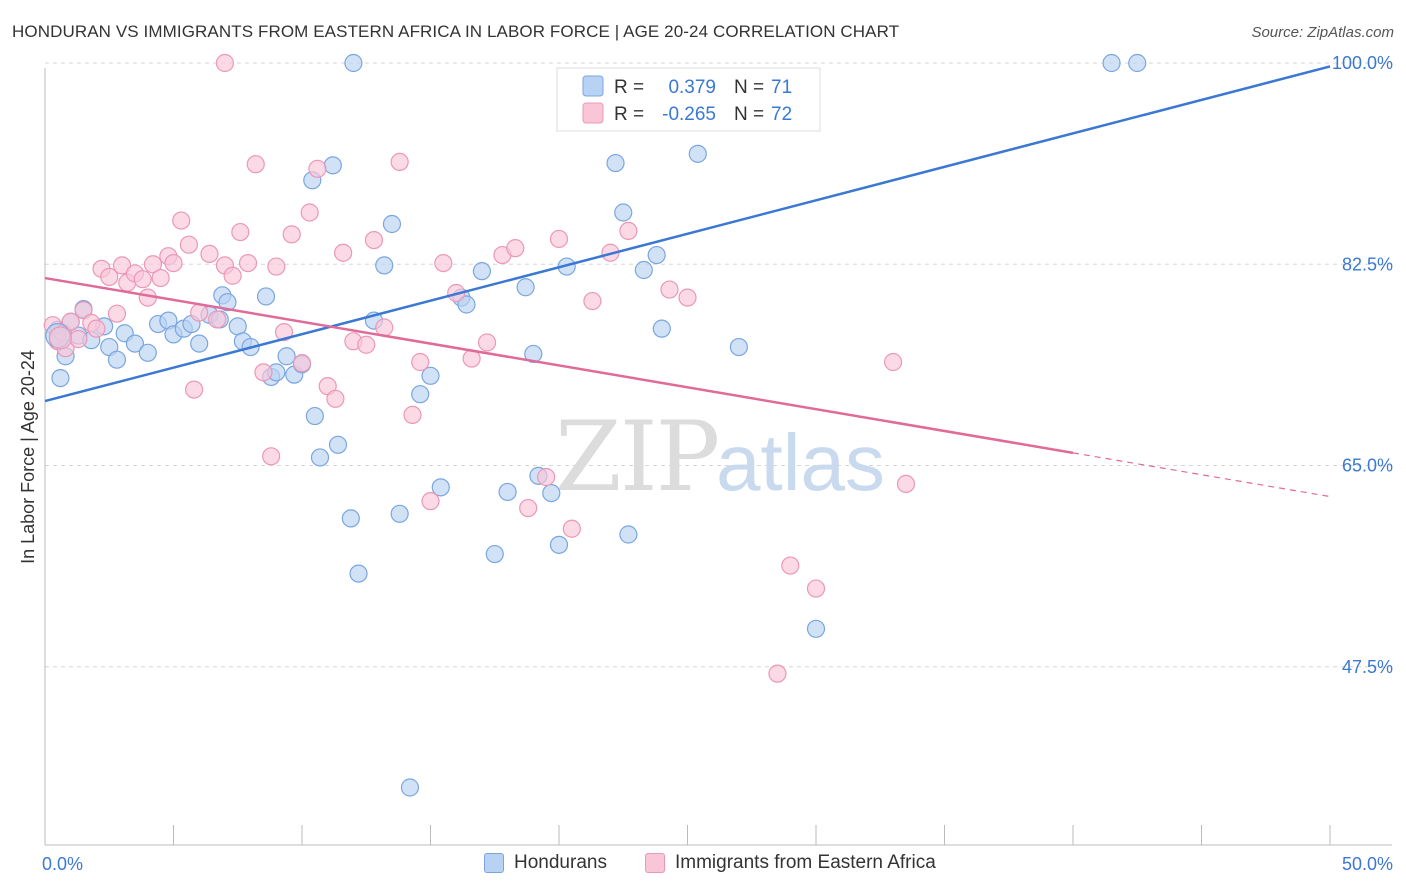 The height and width of the screenshot is (892, 1406). What do you see at coordinates (1322, 32) in the screenshot?
I see `source-label: Source: ZipAtlas.com` at bounding box center [1322, 32].